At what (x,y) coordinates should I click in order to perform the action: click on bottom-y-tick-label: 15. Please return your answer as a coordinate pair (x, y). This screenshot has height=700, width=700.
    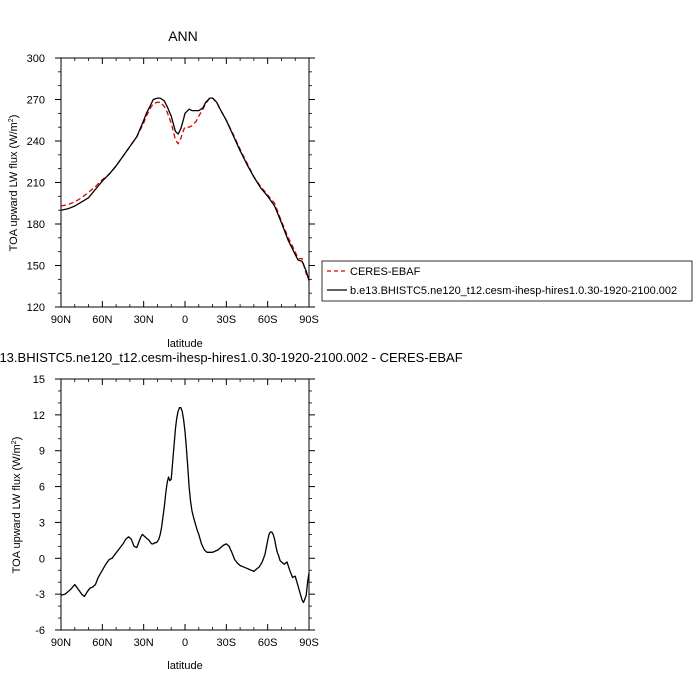
    Looking at the image, I should click on (39, 380).